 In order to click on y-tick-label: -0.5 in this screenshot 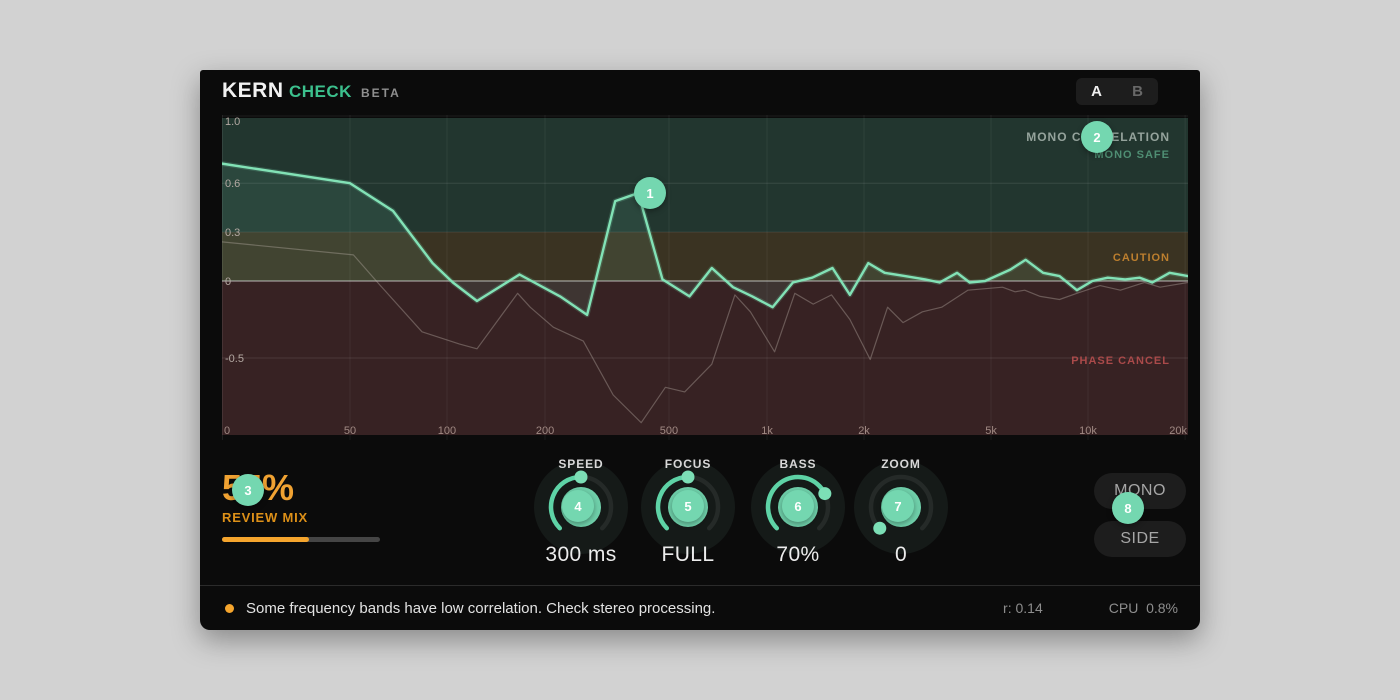, I will do `click(234, 359)`.